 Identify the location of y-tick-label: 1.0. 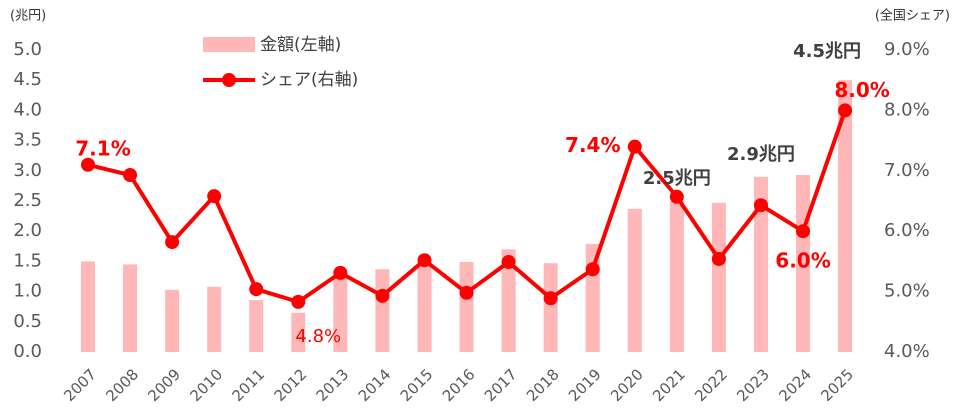
(27, 291).